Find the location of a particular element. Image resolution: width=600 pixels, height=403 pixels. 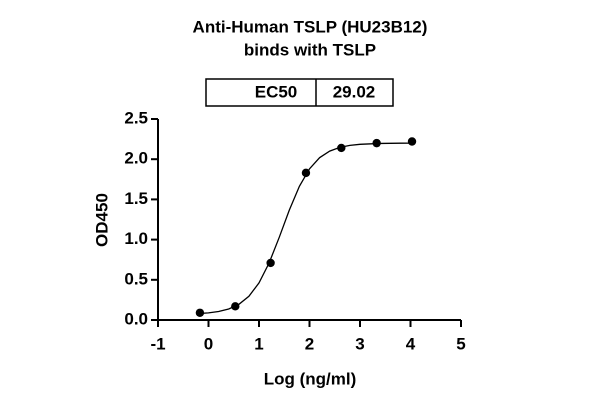

chart-title: binds with TSLP is located at coordinates (310, 49).